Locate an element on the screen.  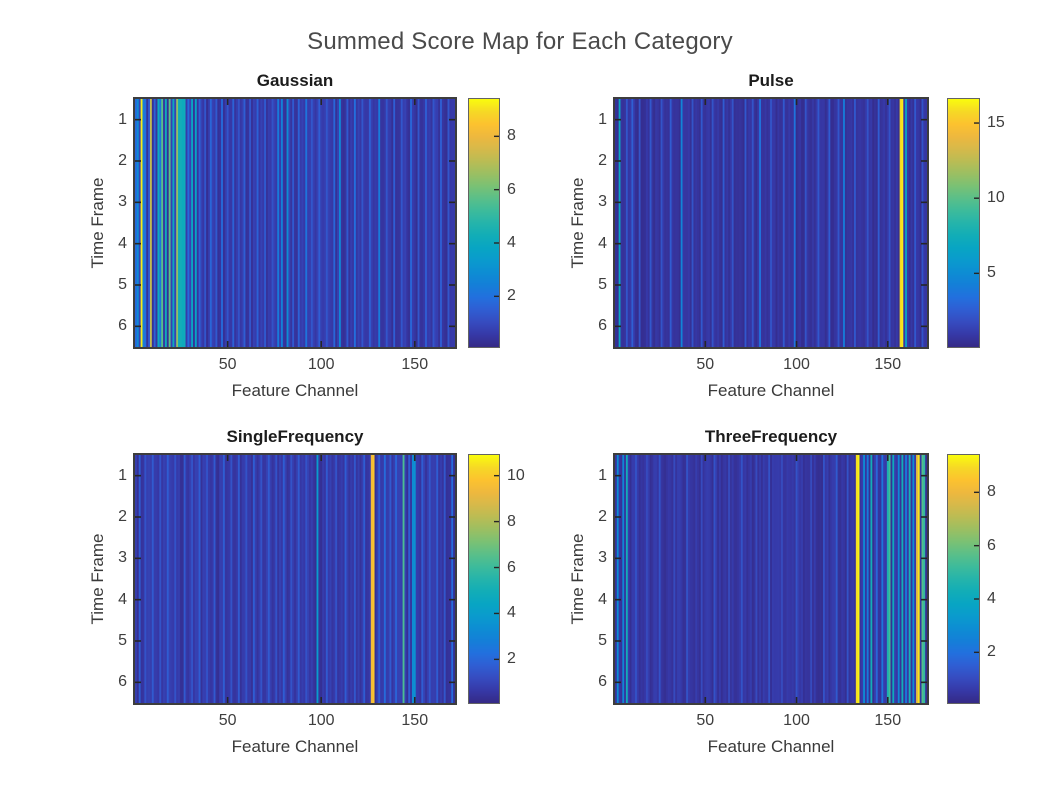
colorbar-singlefrequency is located at coordinates (484, 579).